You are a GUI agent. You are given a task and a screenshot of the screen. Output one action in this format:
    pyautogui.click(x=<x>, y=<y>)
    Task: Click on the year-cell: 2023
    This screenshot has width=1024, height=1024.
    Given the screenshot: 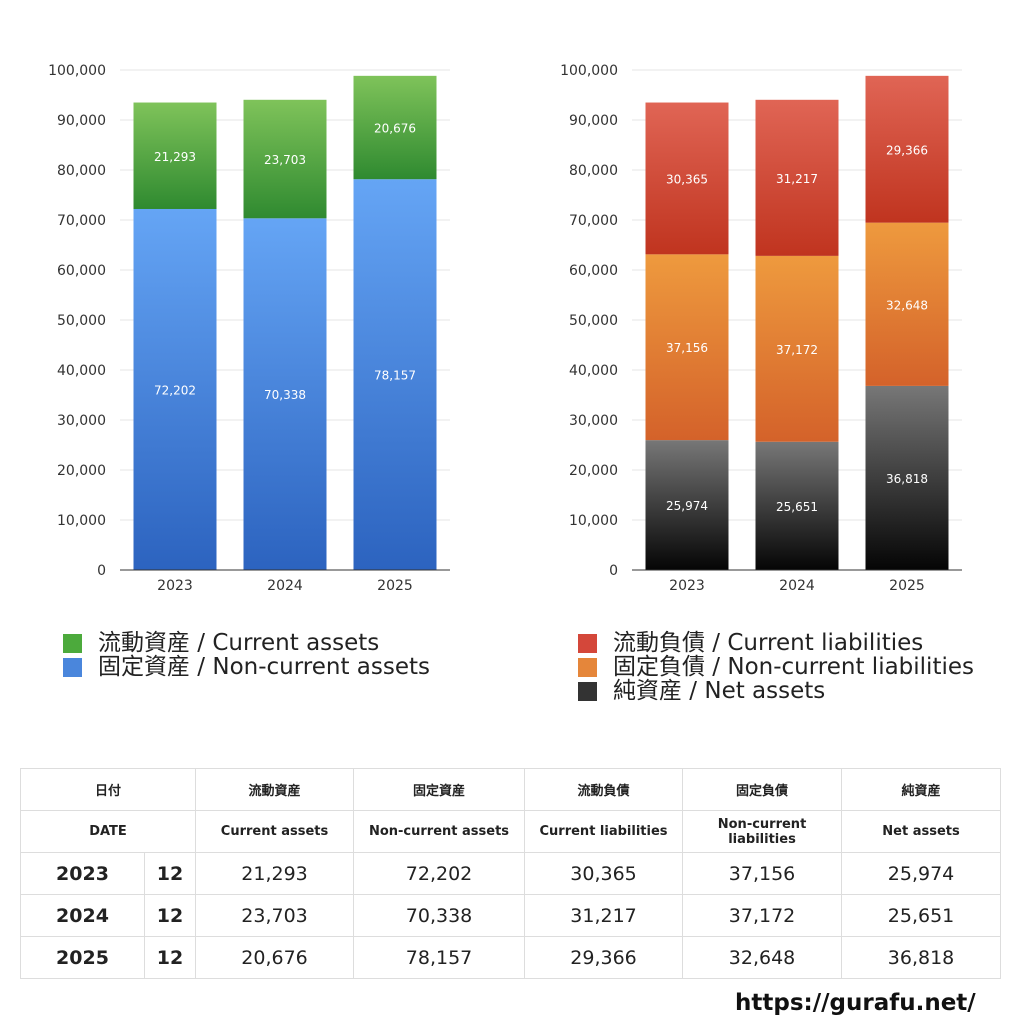 What is the action you would take?
    pyautogui.click(x=82, y=873)
    